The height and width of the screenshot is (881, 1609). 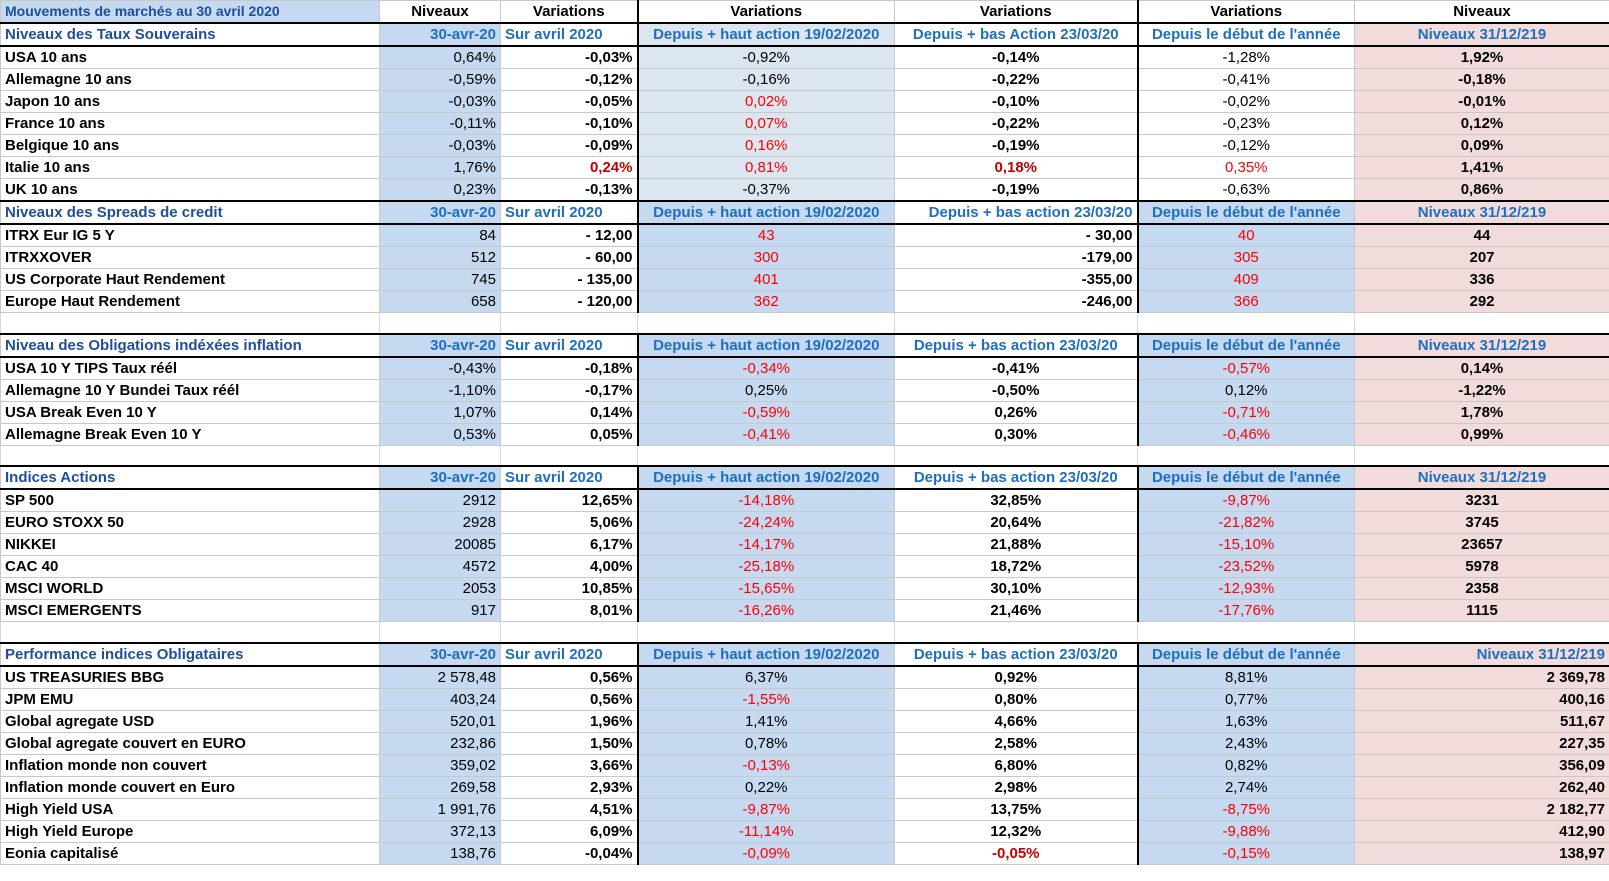 I want to click on table-cell: -25,18%, so click(x=766, y=566).